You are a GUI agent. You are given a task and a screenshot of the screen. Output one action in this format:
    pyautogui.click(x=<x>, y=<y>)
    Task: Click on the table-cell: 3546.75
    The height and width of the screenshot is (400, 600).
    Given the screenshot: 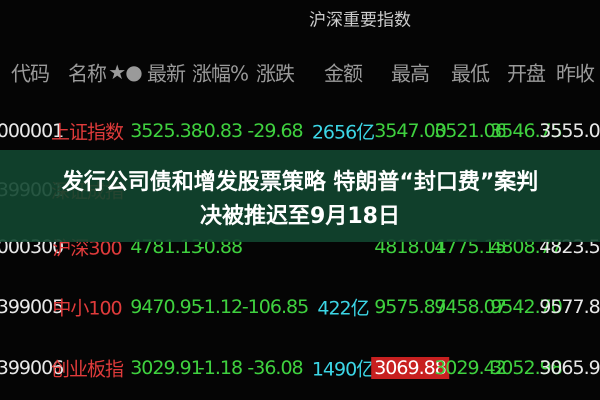 What is the action you would take?
    pyautogui.click(x=526, y=131)
    